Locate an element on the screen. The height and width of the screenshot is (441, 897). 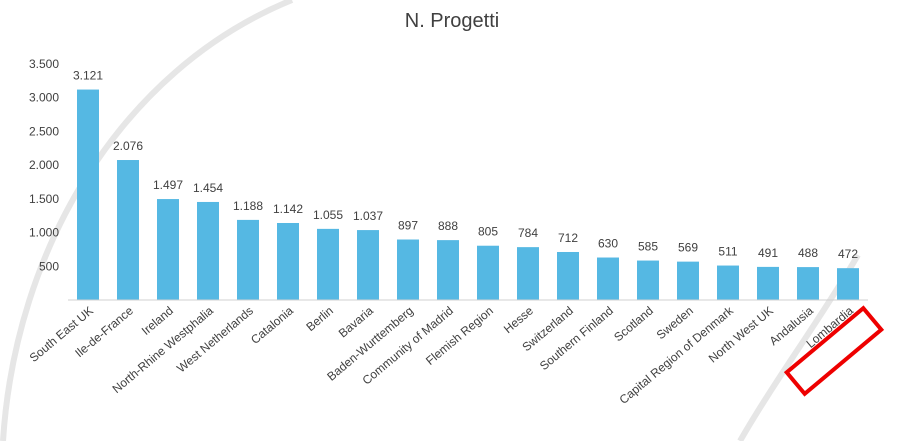
value-label: 1.142 is located at coordinates (288, 209).